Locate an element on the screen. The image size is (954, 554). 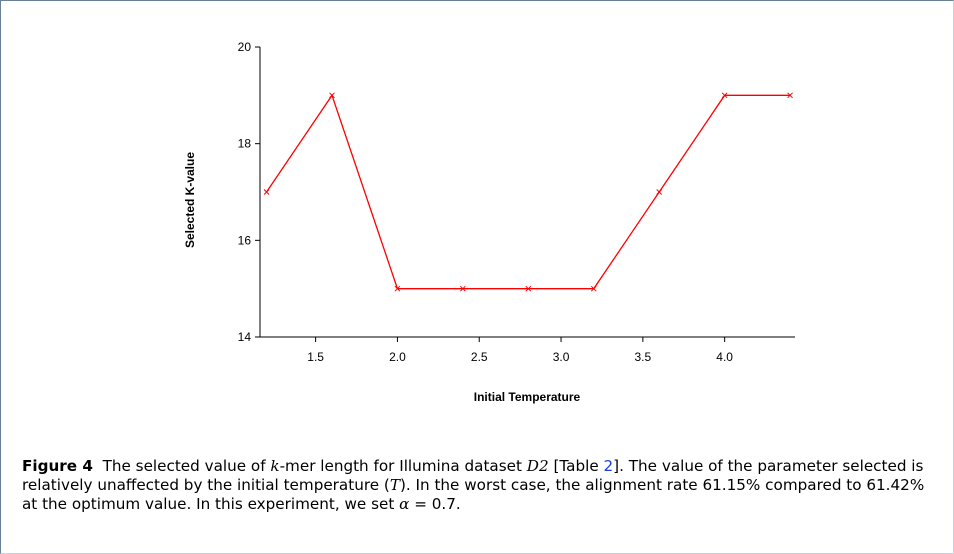
x-tick-label: 2.0 is located at coordinates (397, 357).